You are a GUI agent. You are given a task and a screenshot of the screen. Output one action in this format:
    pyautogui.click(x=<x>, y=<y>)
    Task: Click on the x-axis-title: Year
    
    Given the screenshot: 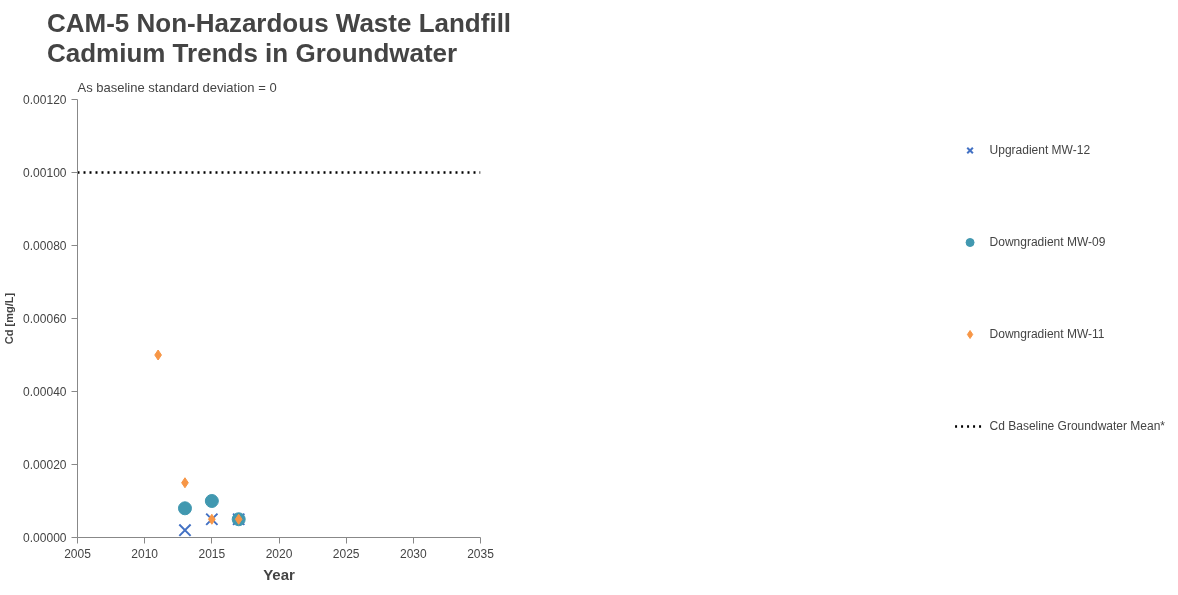 What is the action you would take?
    pyautogui.click(x=279, y=574)
    